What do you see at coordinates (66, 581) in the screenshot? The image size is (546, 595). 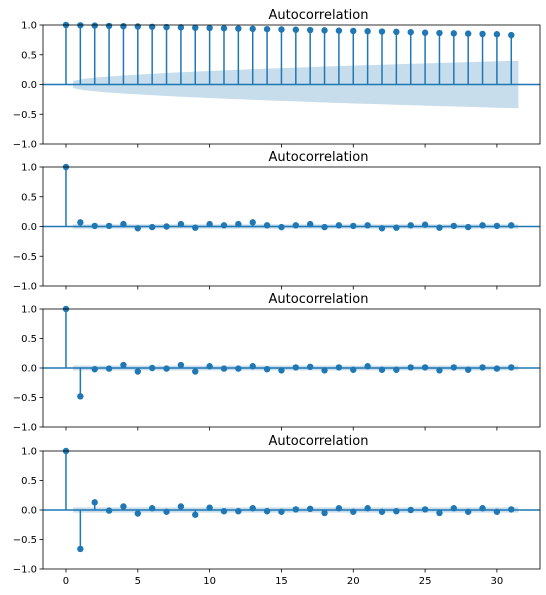 I see `x-tick-label: 0` at bounding box center [66, 581].